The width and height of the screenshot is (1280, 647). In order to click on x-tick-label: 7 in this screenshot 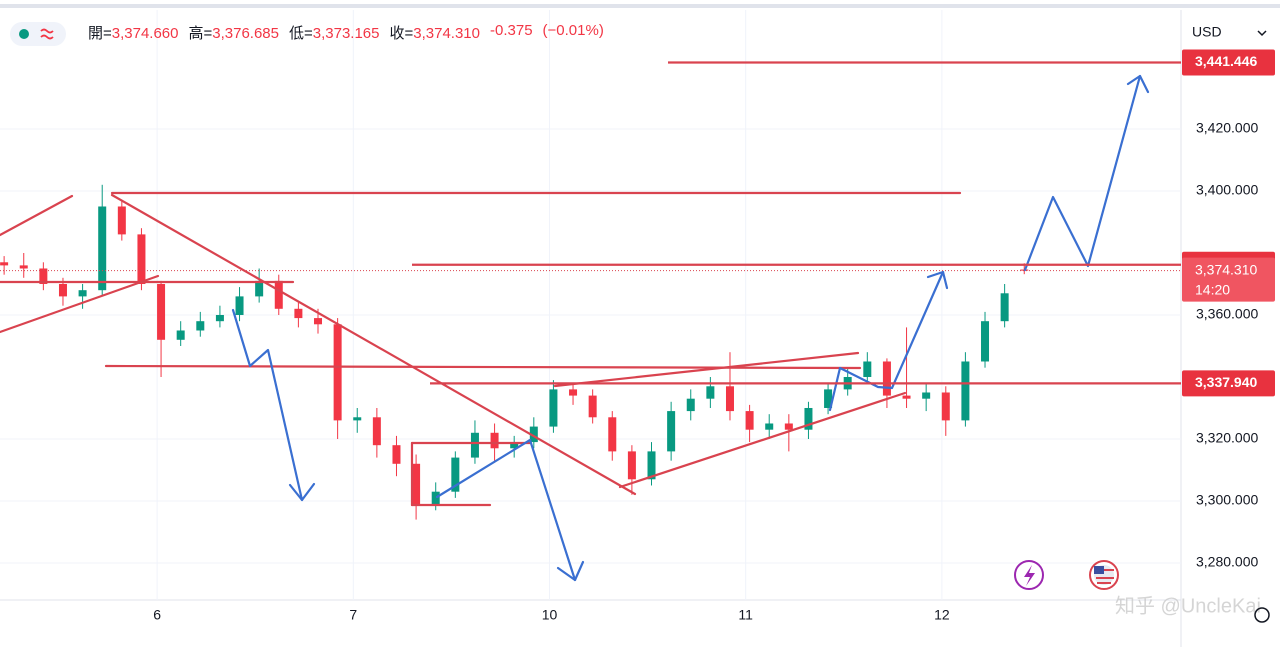, I will do `click(353, 615)`.